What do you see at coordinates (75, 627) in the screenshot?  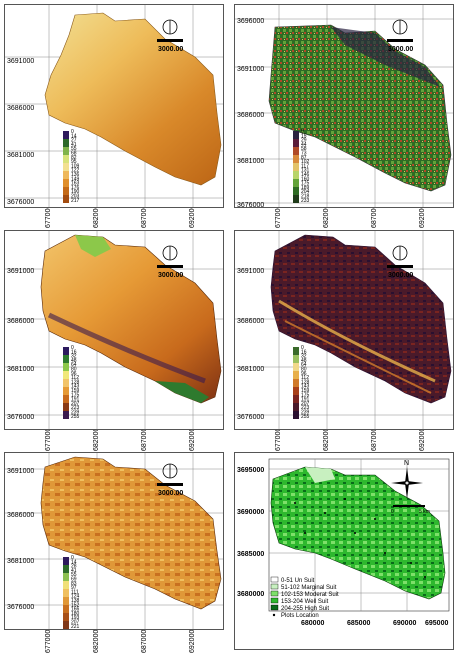 I see `legend-tick-label: 221` at bounding box center [75, 627].